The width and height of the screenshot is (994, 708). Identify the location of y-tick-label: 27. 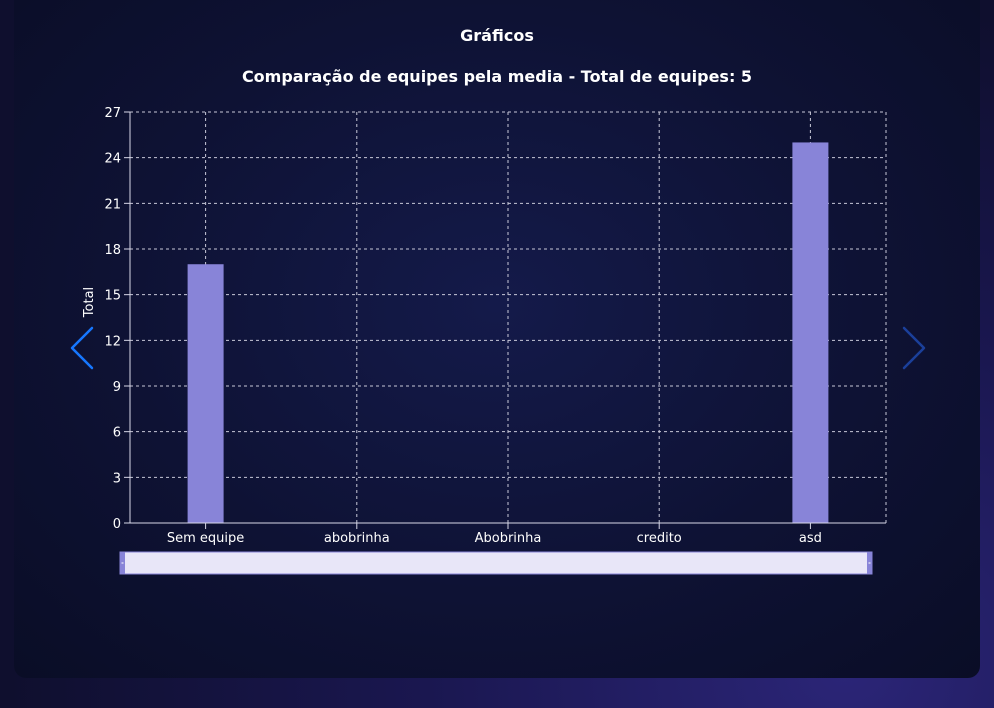
(112, 113).